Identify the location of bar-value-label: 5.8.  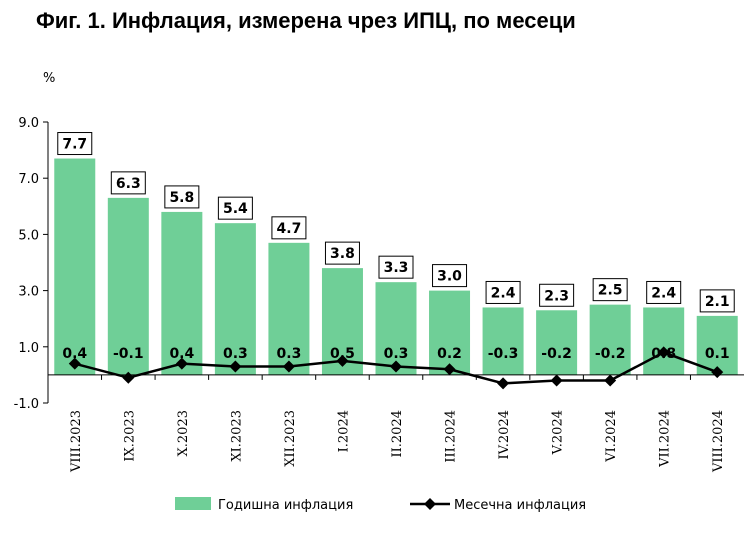
(181, 198).